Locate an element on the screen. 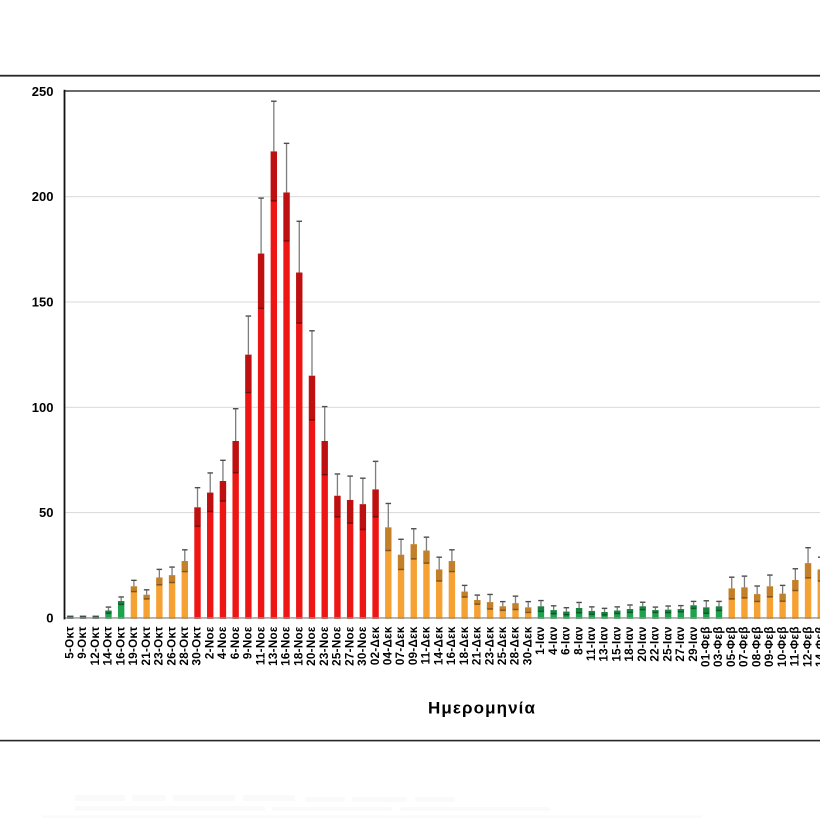  svg-text: 6-Νοε is located at coordinates (235, 642).